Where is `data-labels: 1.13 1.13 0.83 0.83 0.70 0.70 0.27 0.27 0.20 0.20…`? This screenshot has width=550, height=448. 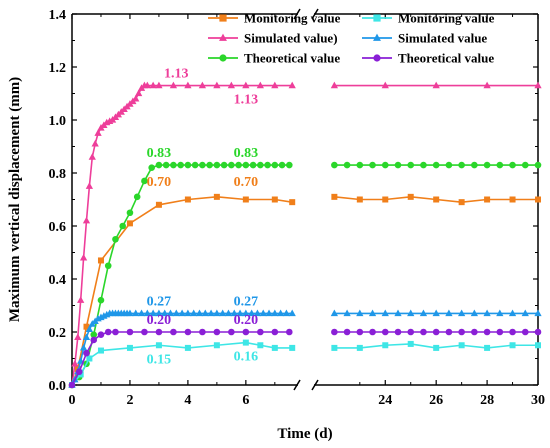
data-labels: 1.13 1.13 0.83 0.83 0.70 0.70 0.27 0.27 0.20 0.20… is located at coordinates (202, 217).